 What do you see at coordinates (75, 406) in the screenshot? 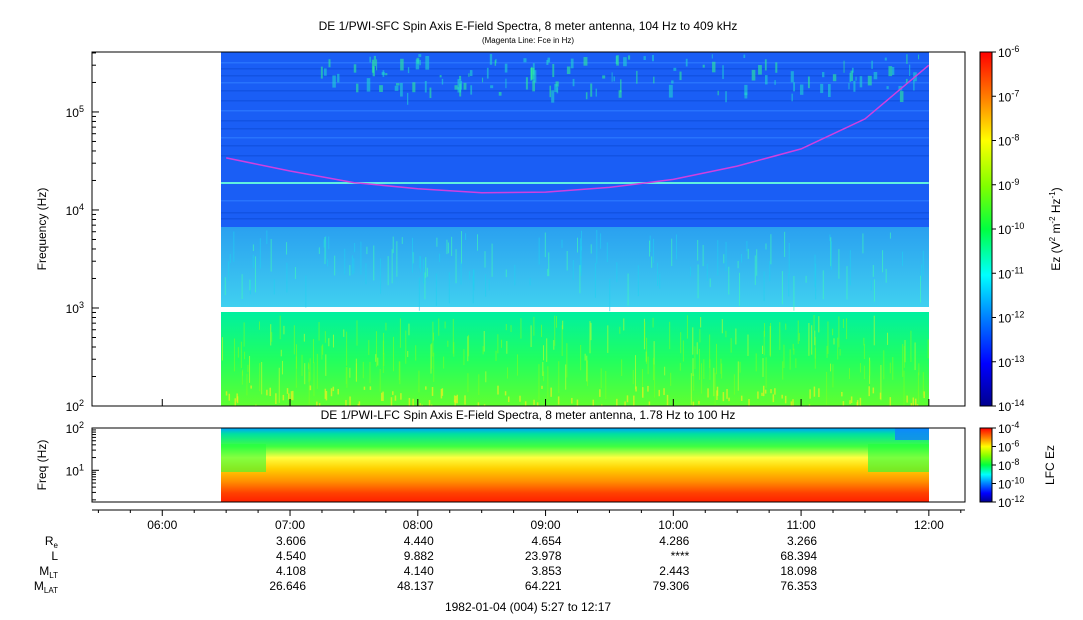
I see `sfc-y-tick-label: 10²` at bounding box center [75, 406].